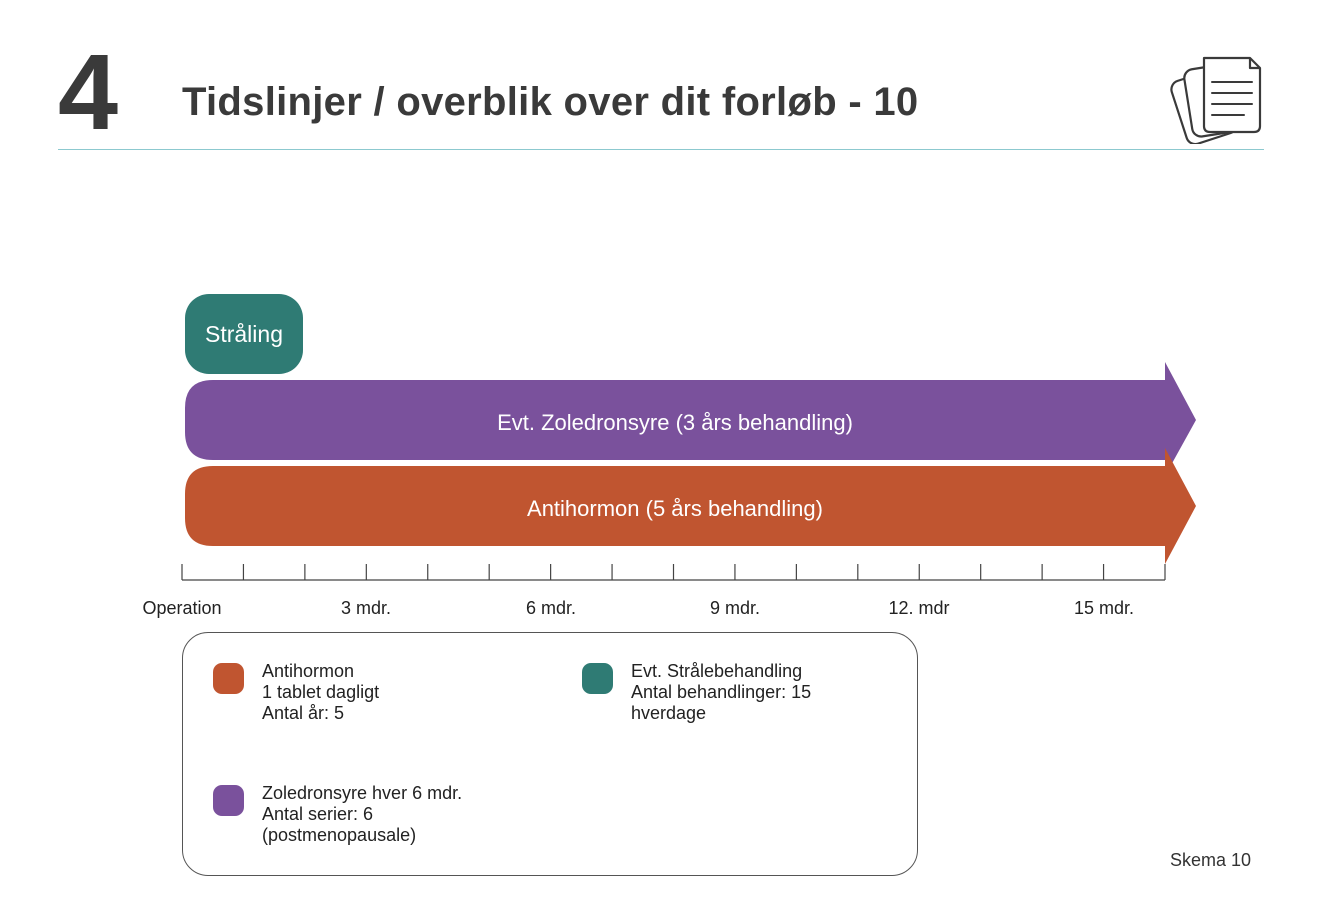 The width and height of the screenshot is (1318, 914). I want to click on legend-item-antihormon: Antihormon 1 tablet dagligt Antal år: 5, so click(296, 692).